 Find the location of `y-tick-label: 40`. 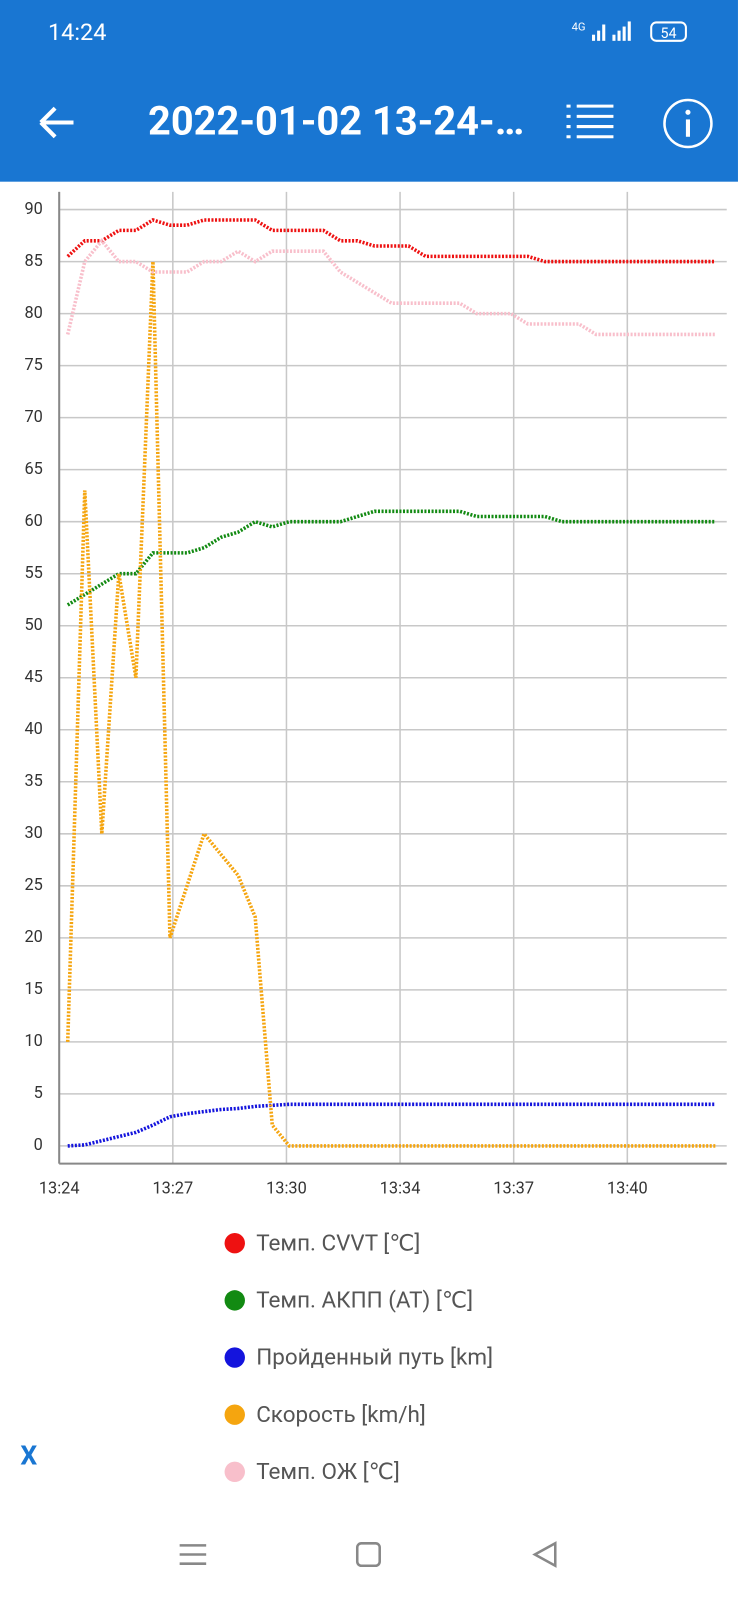

y-tick-label: 40 is located at coordinates (34, 728).